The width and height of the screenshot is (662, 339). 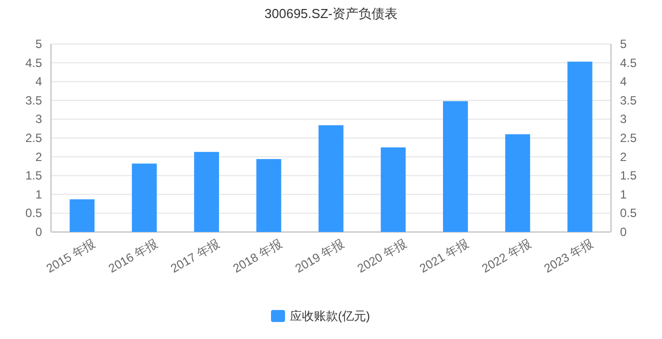 What do you see at coordinates (569, 256) in the screenshot?
I see `x-tick-label: 2023 年报` at bounding box center [569, 256].